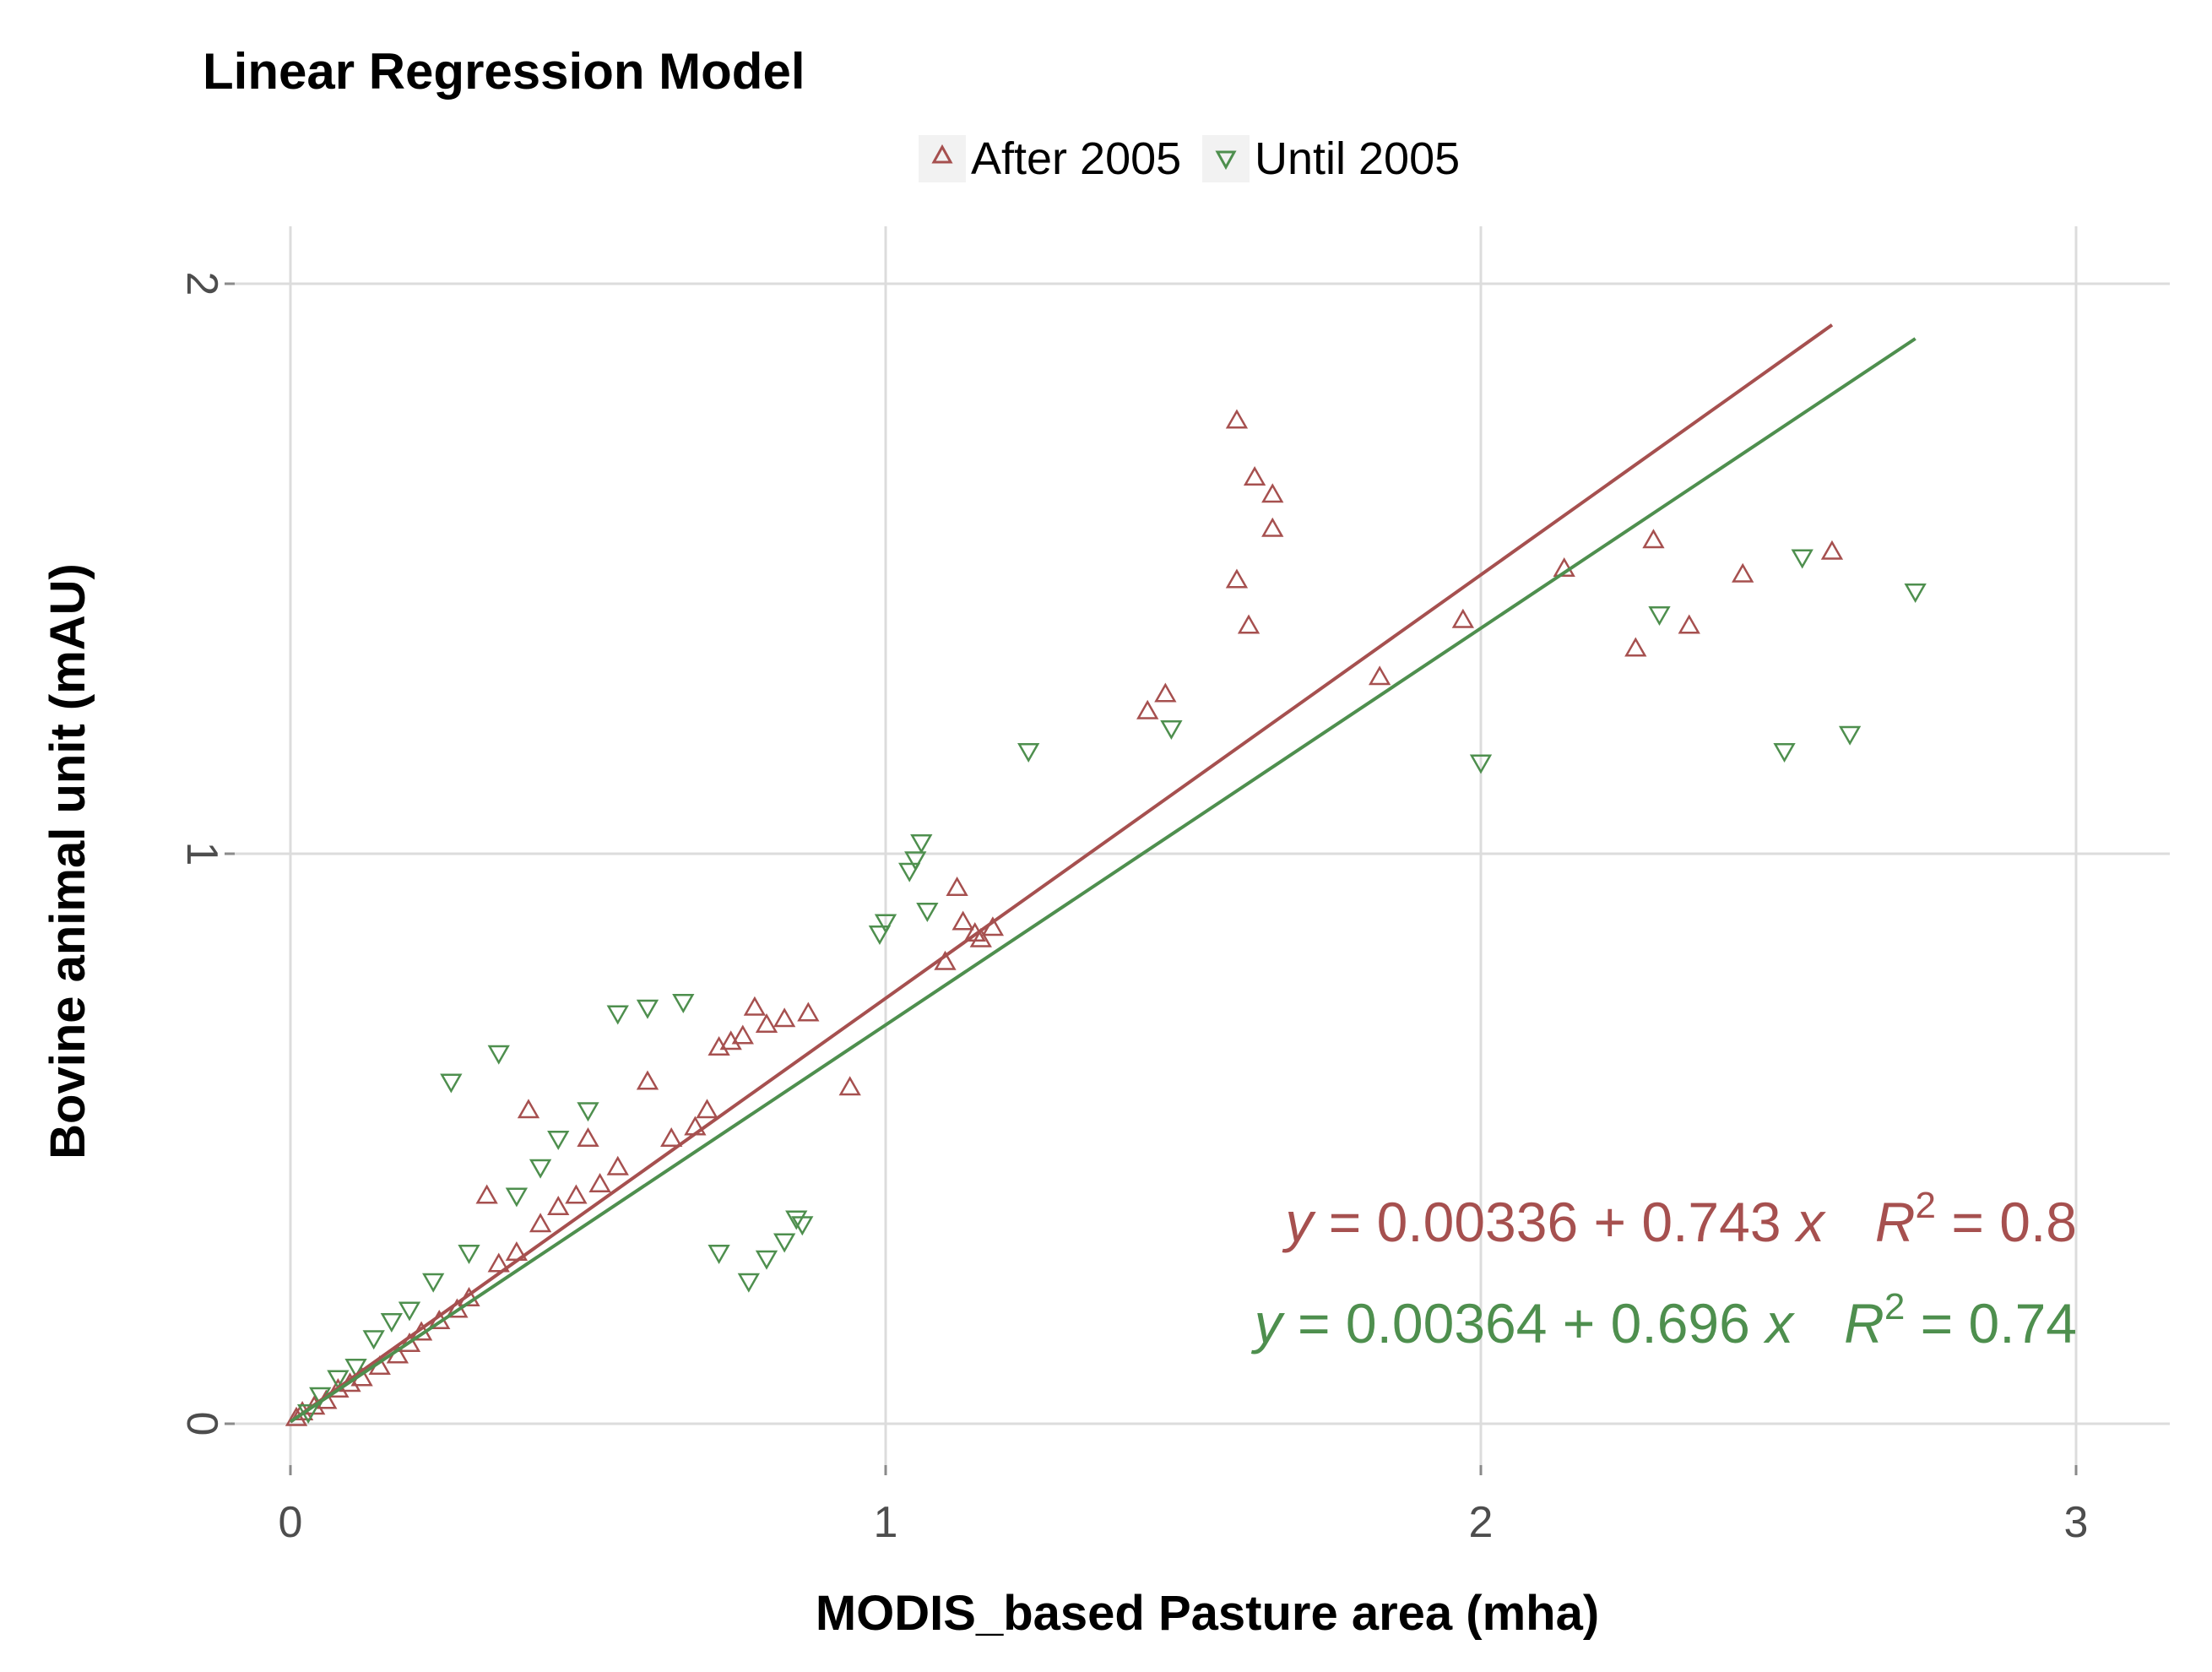  Describe the element at coordinates (291, 1522) in the screenshot. I see `x-tick-label: 0` at that location.